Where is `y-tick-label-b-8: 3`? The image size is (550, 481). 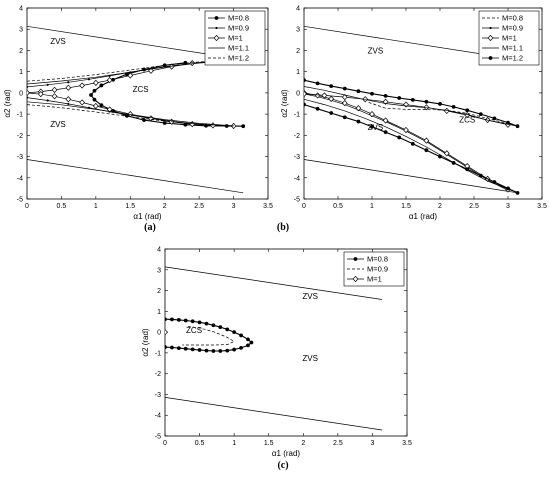 y-tick-label-b-8: 3 is located at coordinates (298, 30).